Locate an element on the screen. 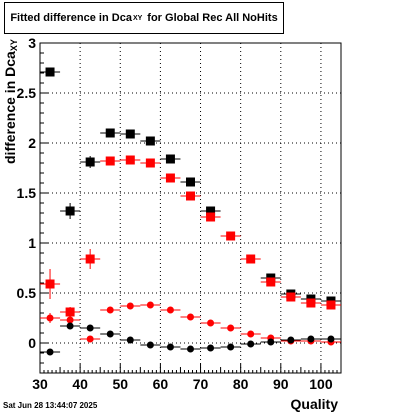 The height and width of the screenshot is (414, 400). y-tick-label: 3 is located at coordinates (32, 43).